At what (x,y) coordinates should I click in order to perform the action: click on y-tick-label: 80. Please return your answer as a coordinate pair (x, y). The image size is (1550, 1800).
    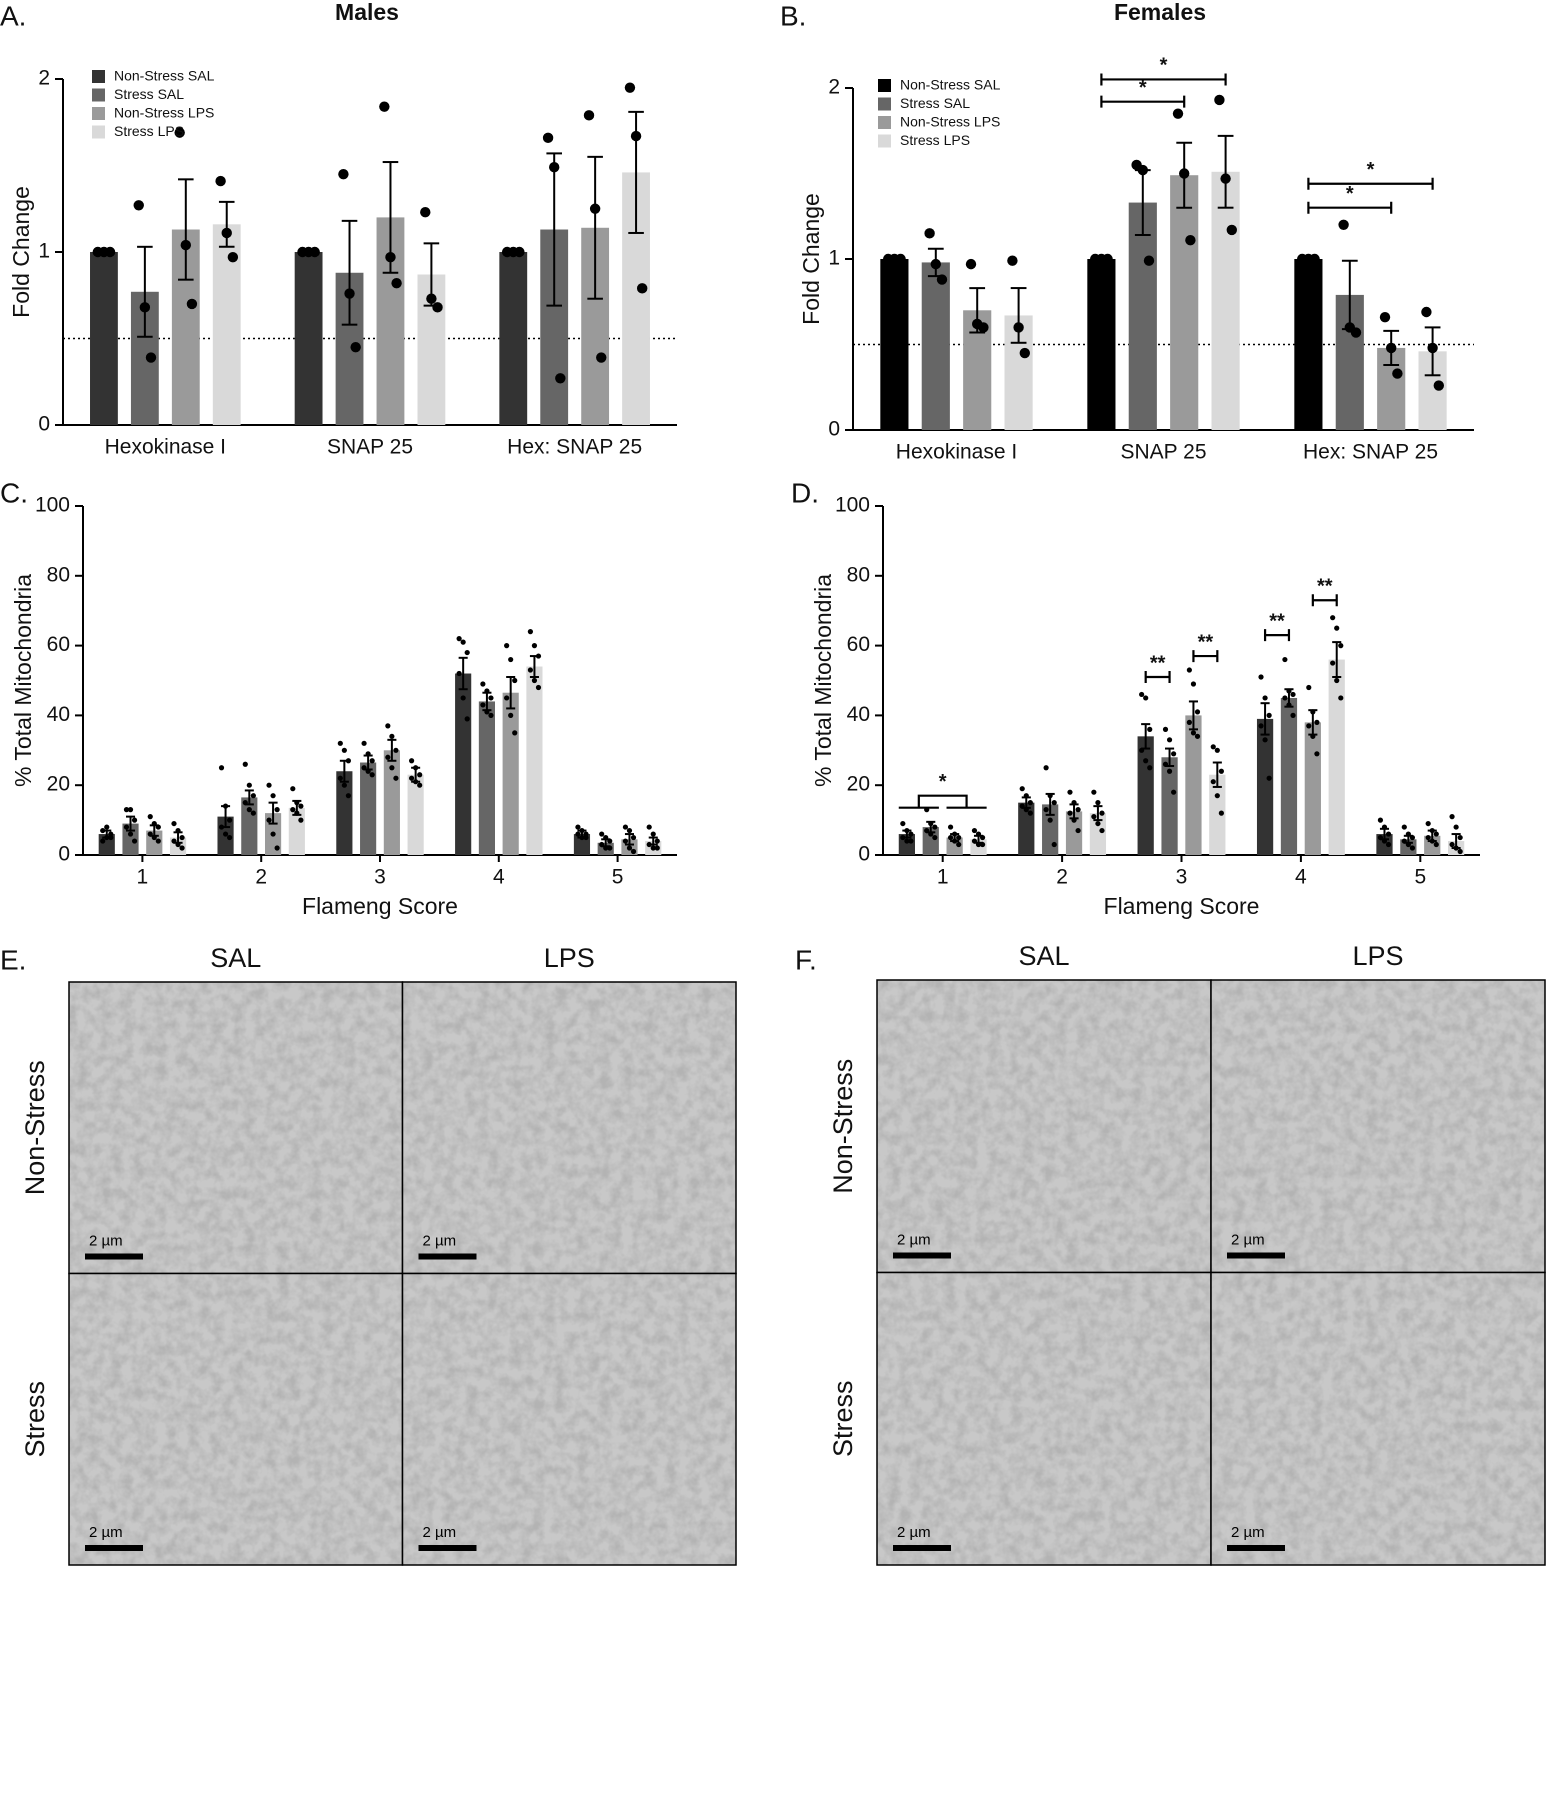
    Looking at the image, I should click on (858, 574).